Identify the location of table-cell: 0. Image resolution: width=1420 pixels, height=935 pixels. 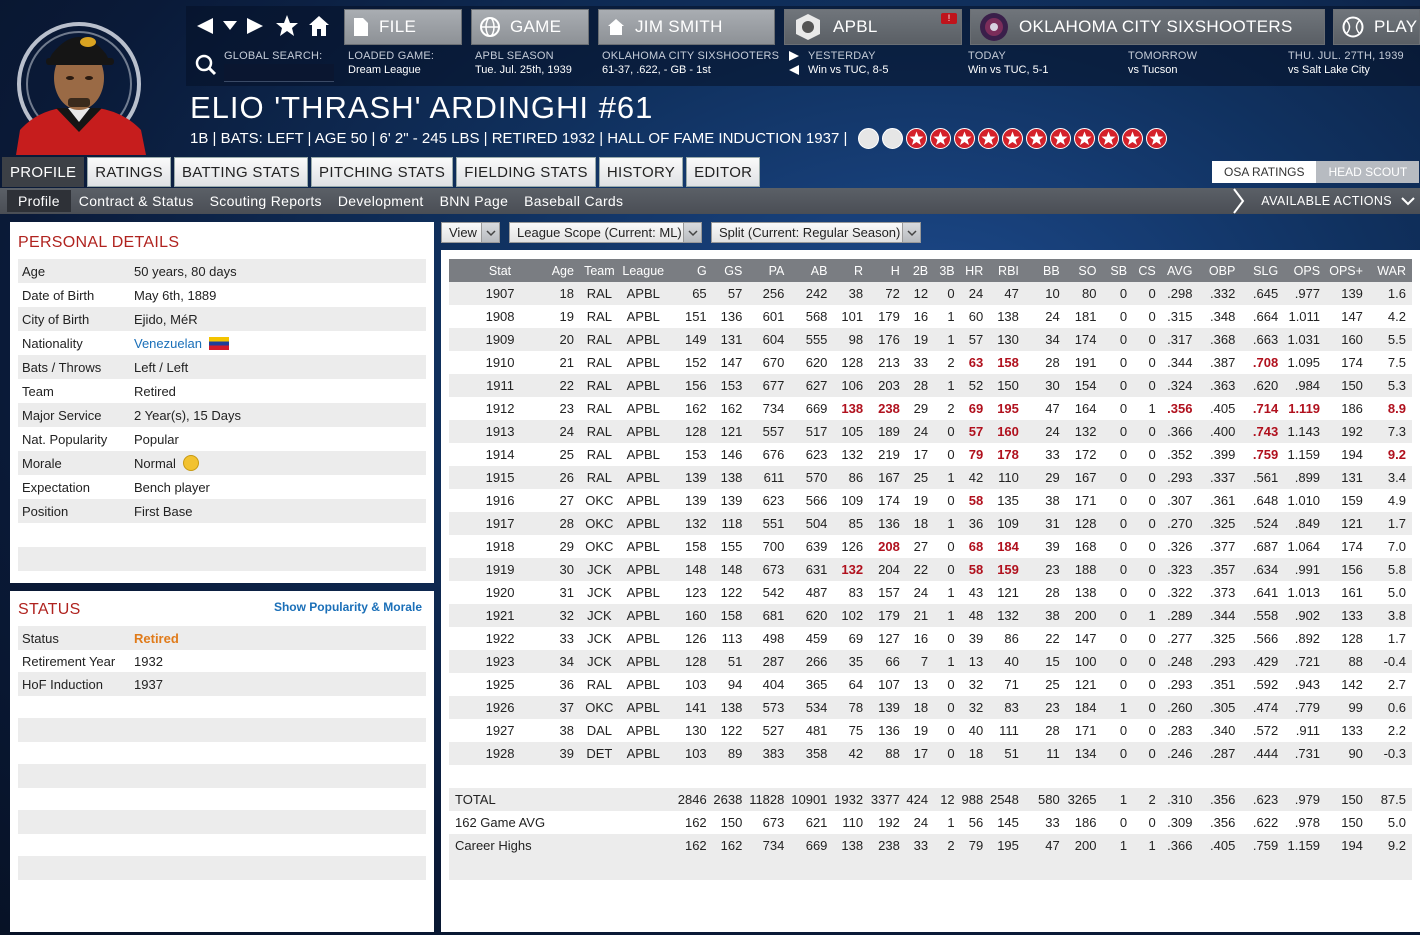
(1152, 316).